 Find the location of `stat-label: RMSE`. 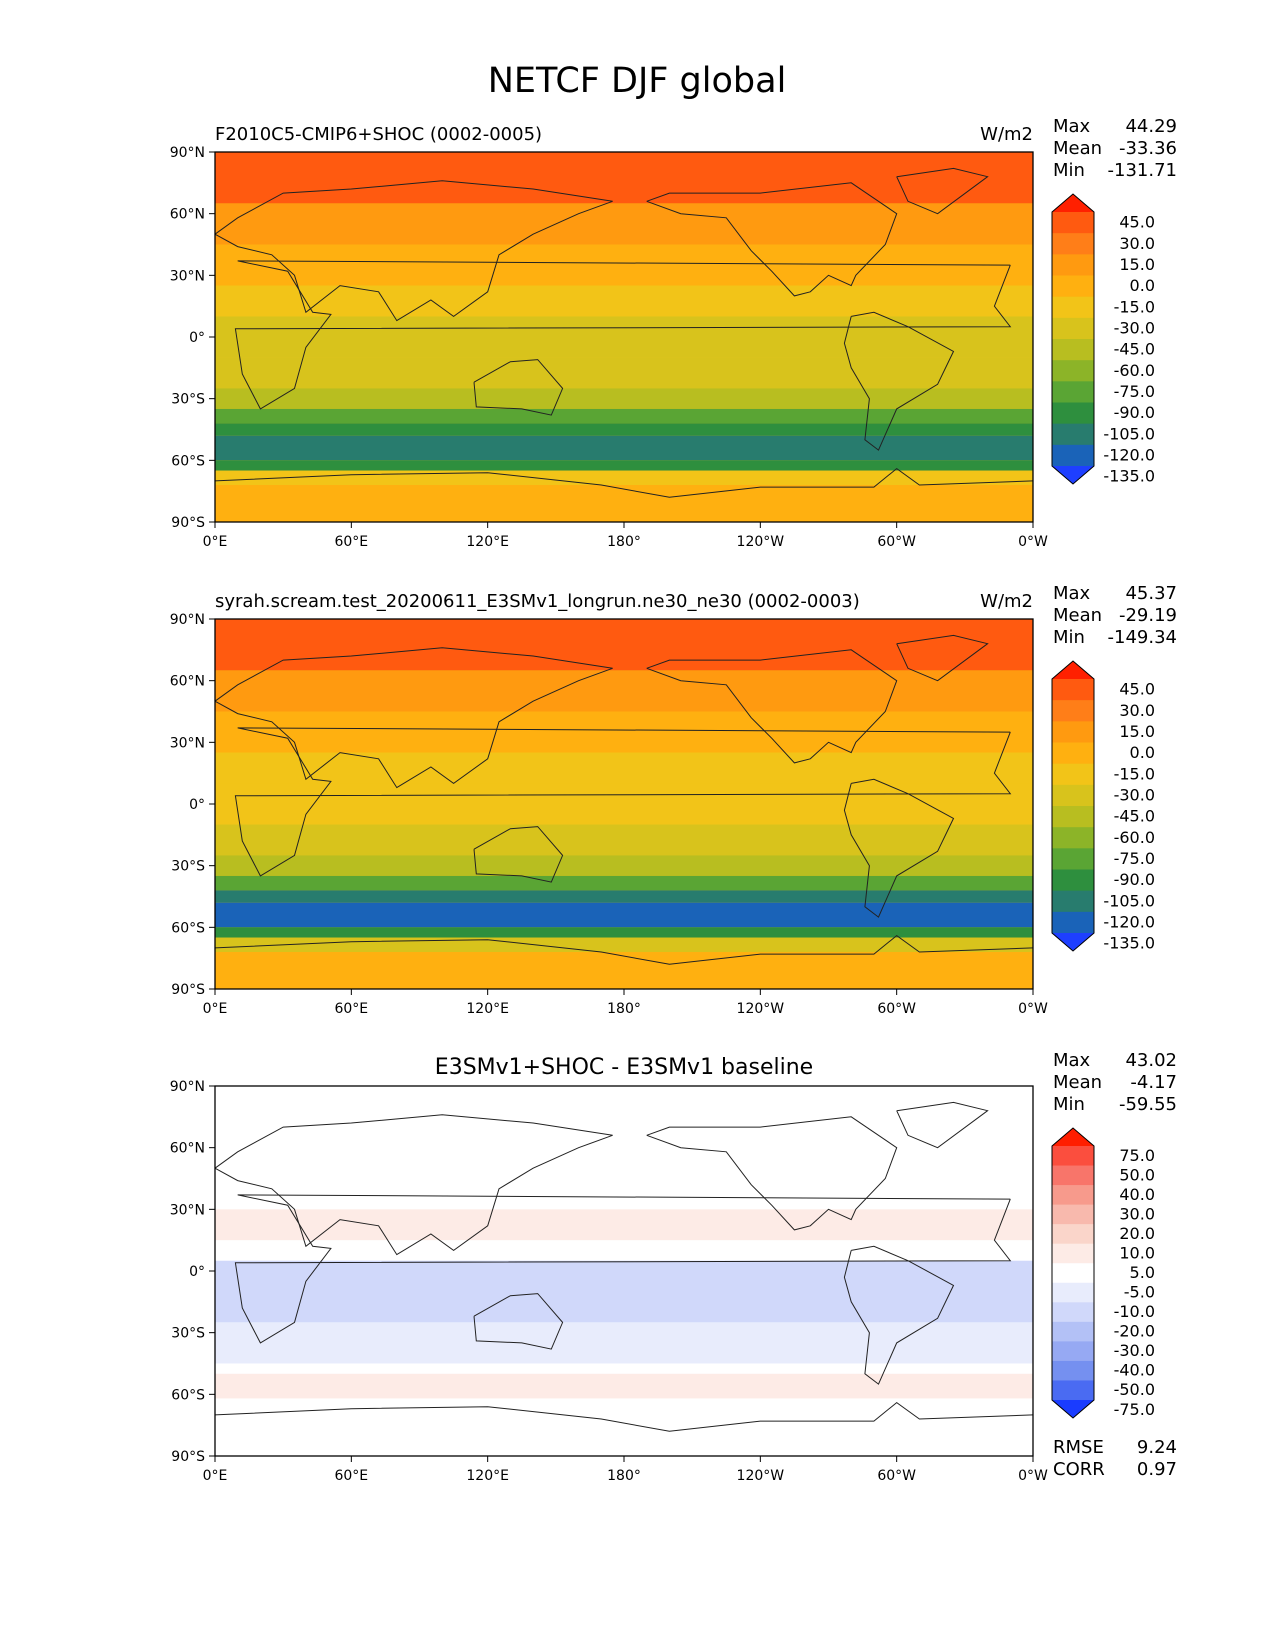

stat-label: RMSE is located at coordinates (1078, 1447).